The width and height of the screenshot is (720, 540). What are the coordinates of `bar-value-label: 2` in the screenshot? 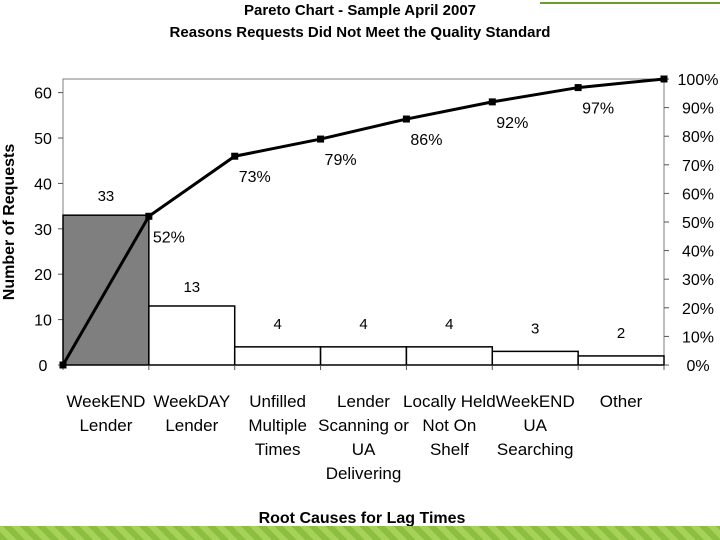 It's located at (621, 333).